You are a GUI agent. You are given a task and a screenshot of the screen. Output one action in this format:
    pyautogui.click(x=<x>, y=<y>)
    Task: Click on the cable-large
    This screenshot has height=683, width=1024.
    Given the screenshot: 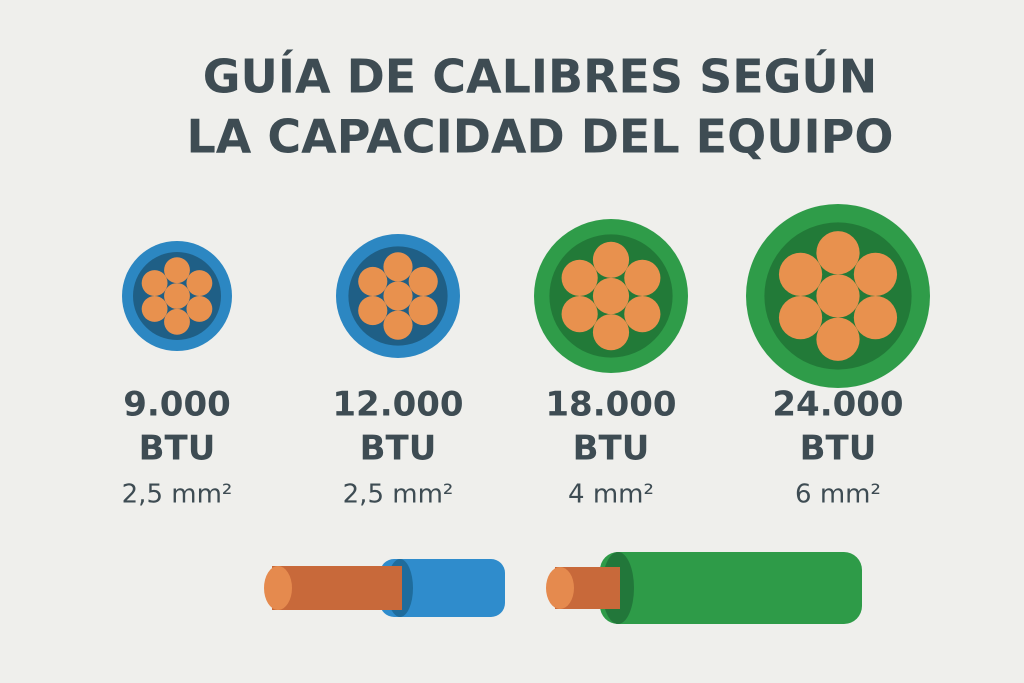 What is the action you would take?
    pyautogui.click(x=704, y=588)
    